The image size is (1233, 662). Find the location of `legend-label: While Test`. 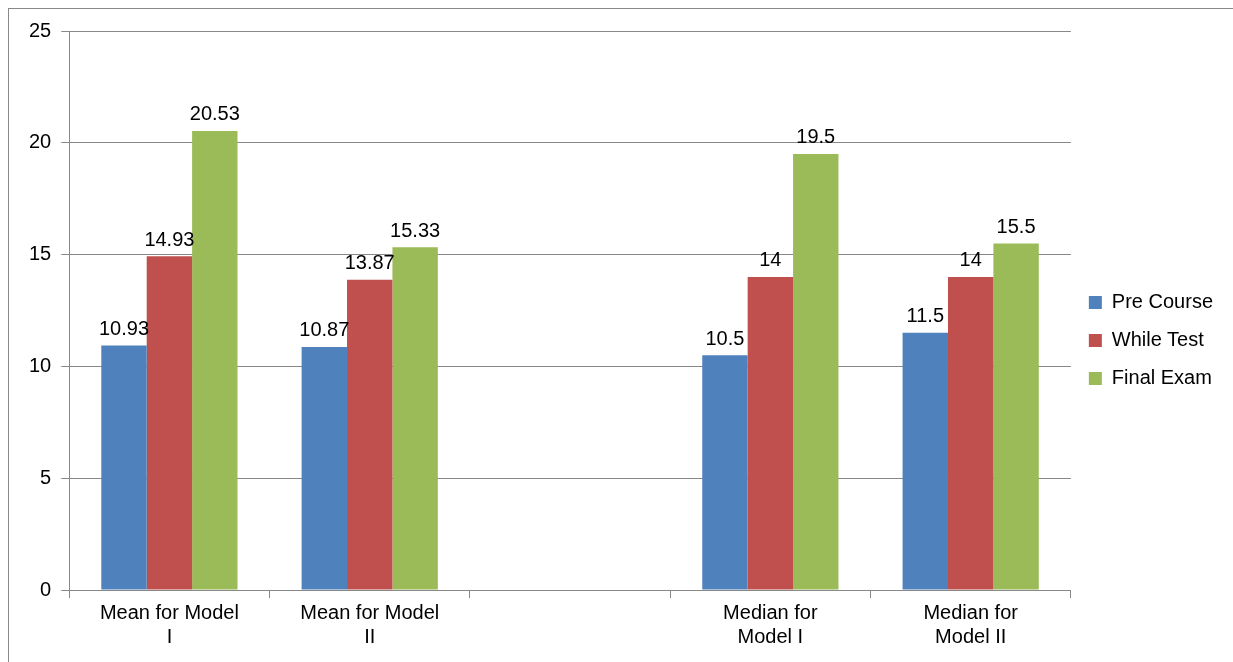

legend-label: While Test is located at coordinates (1158, 339).